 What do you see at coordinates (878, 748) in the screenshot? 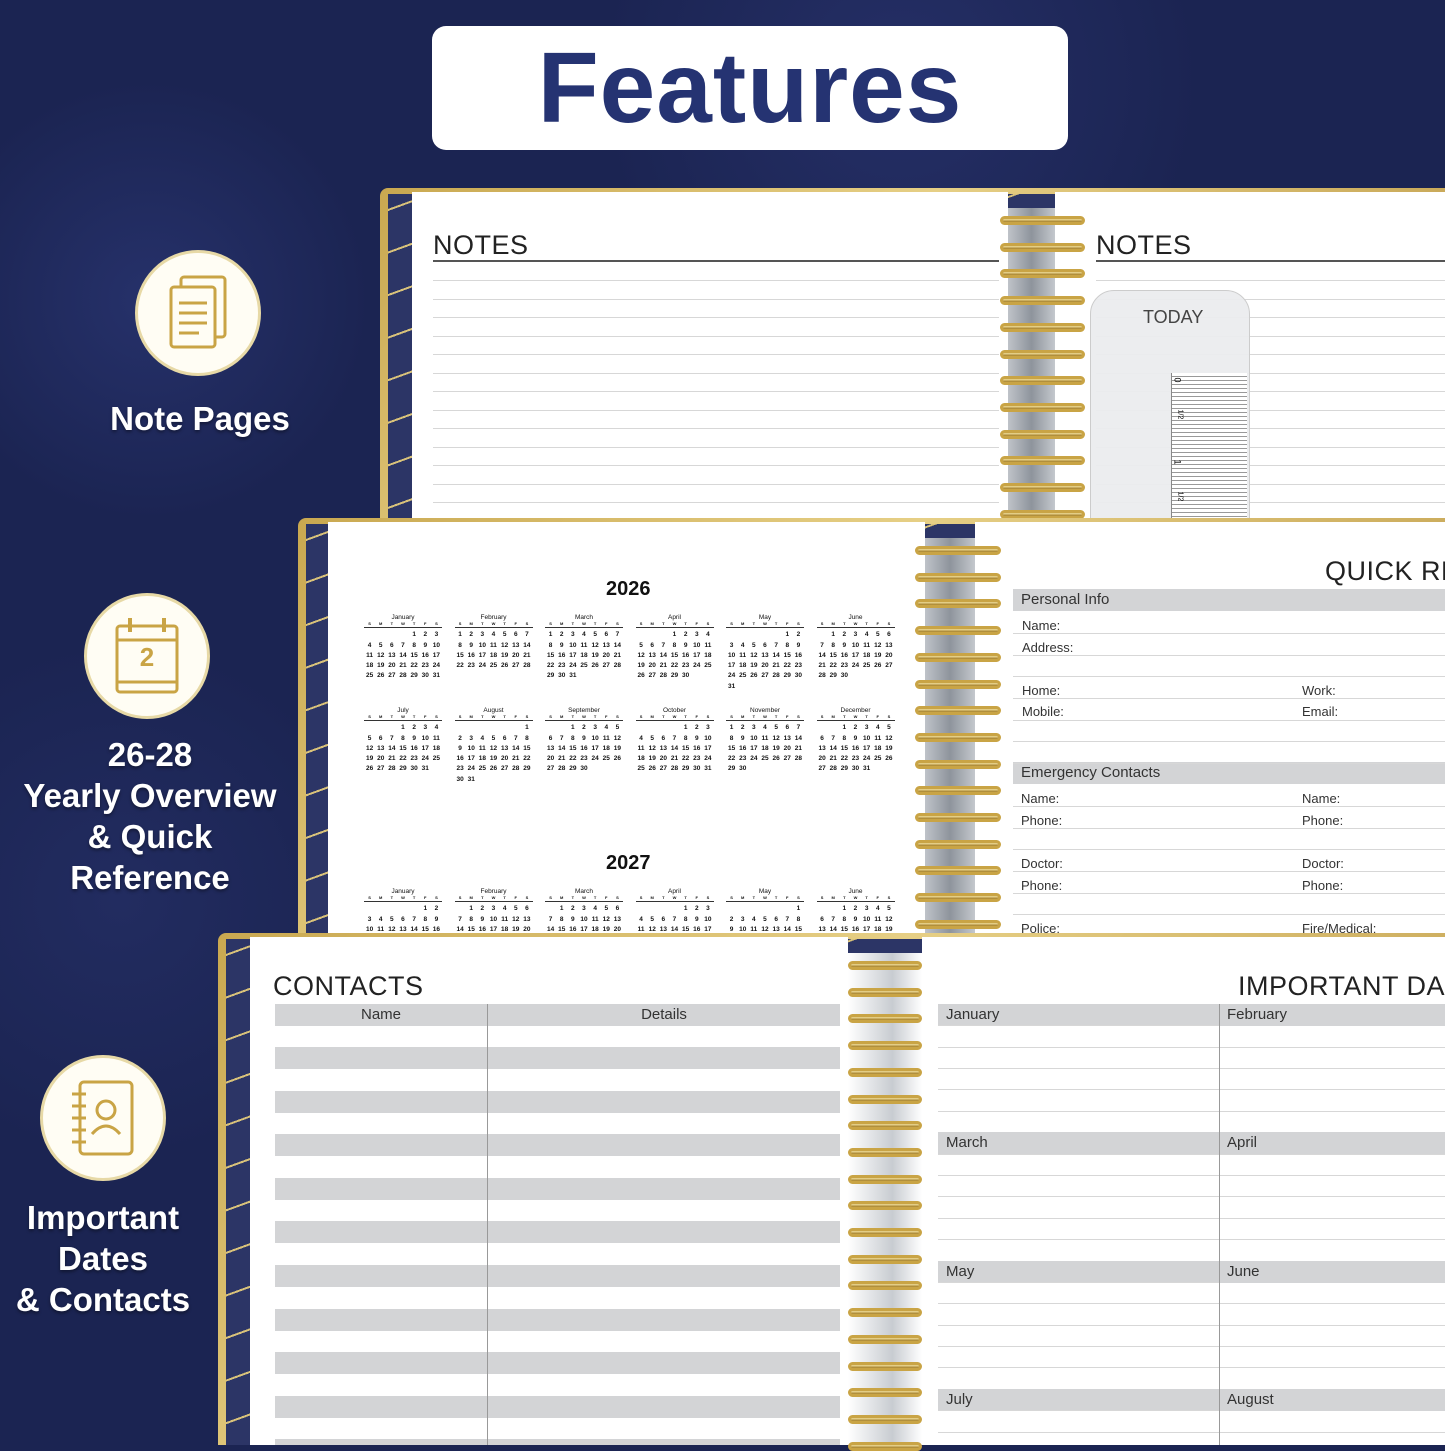
I see `day: 18` at bounding box center [878, 748].